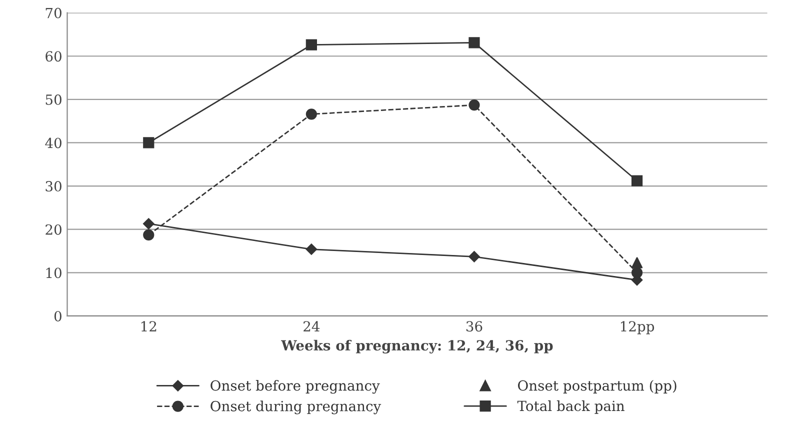 This screenshot has height=427, width=791. Describe the element at coordinates (597, 387) in the screenshot. I see `legend-label: Onset postpartum (pp)` at that location.